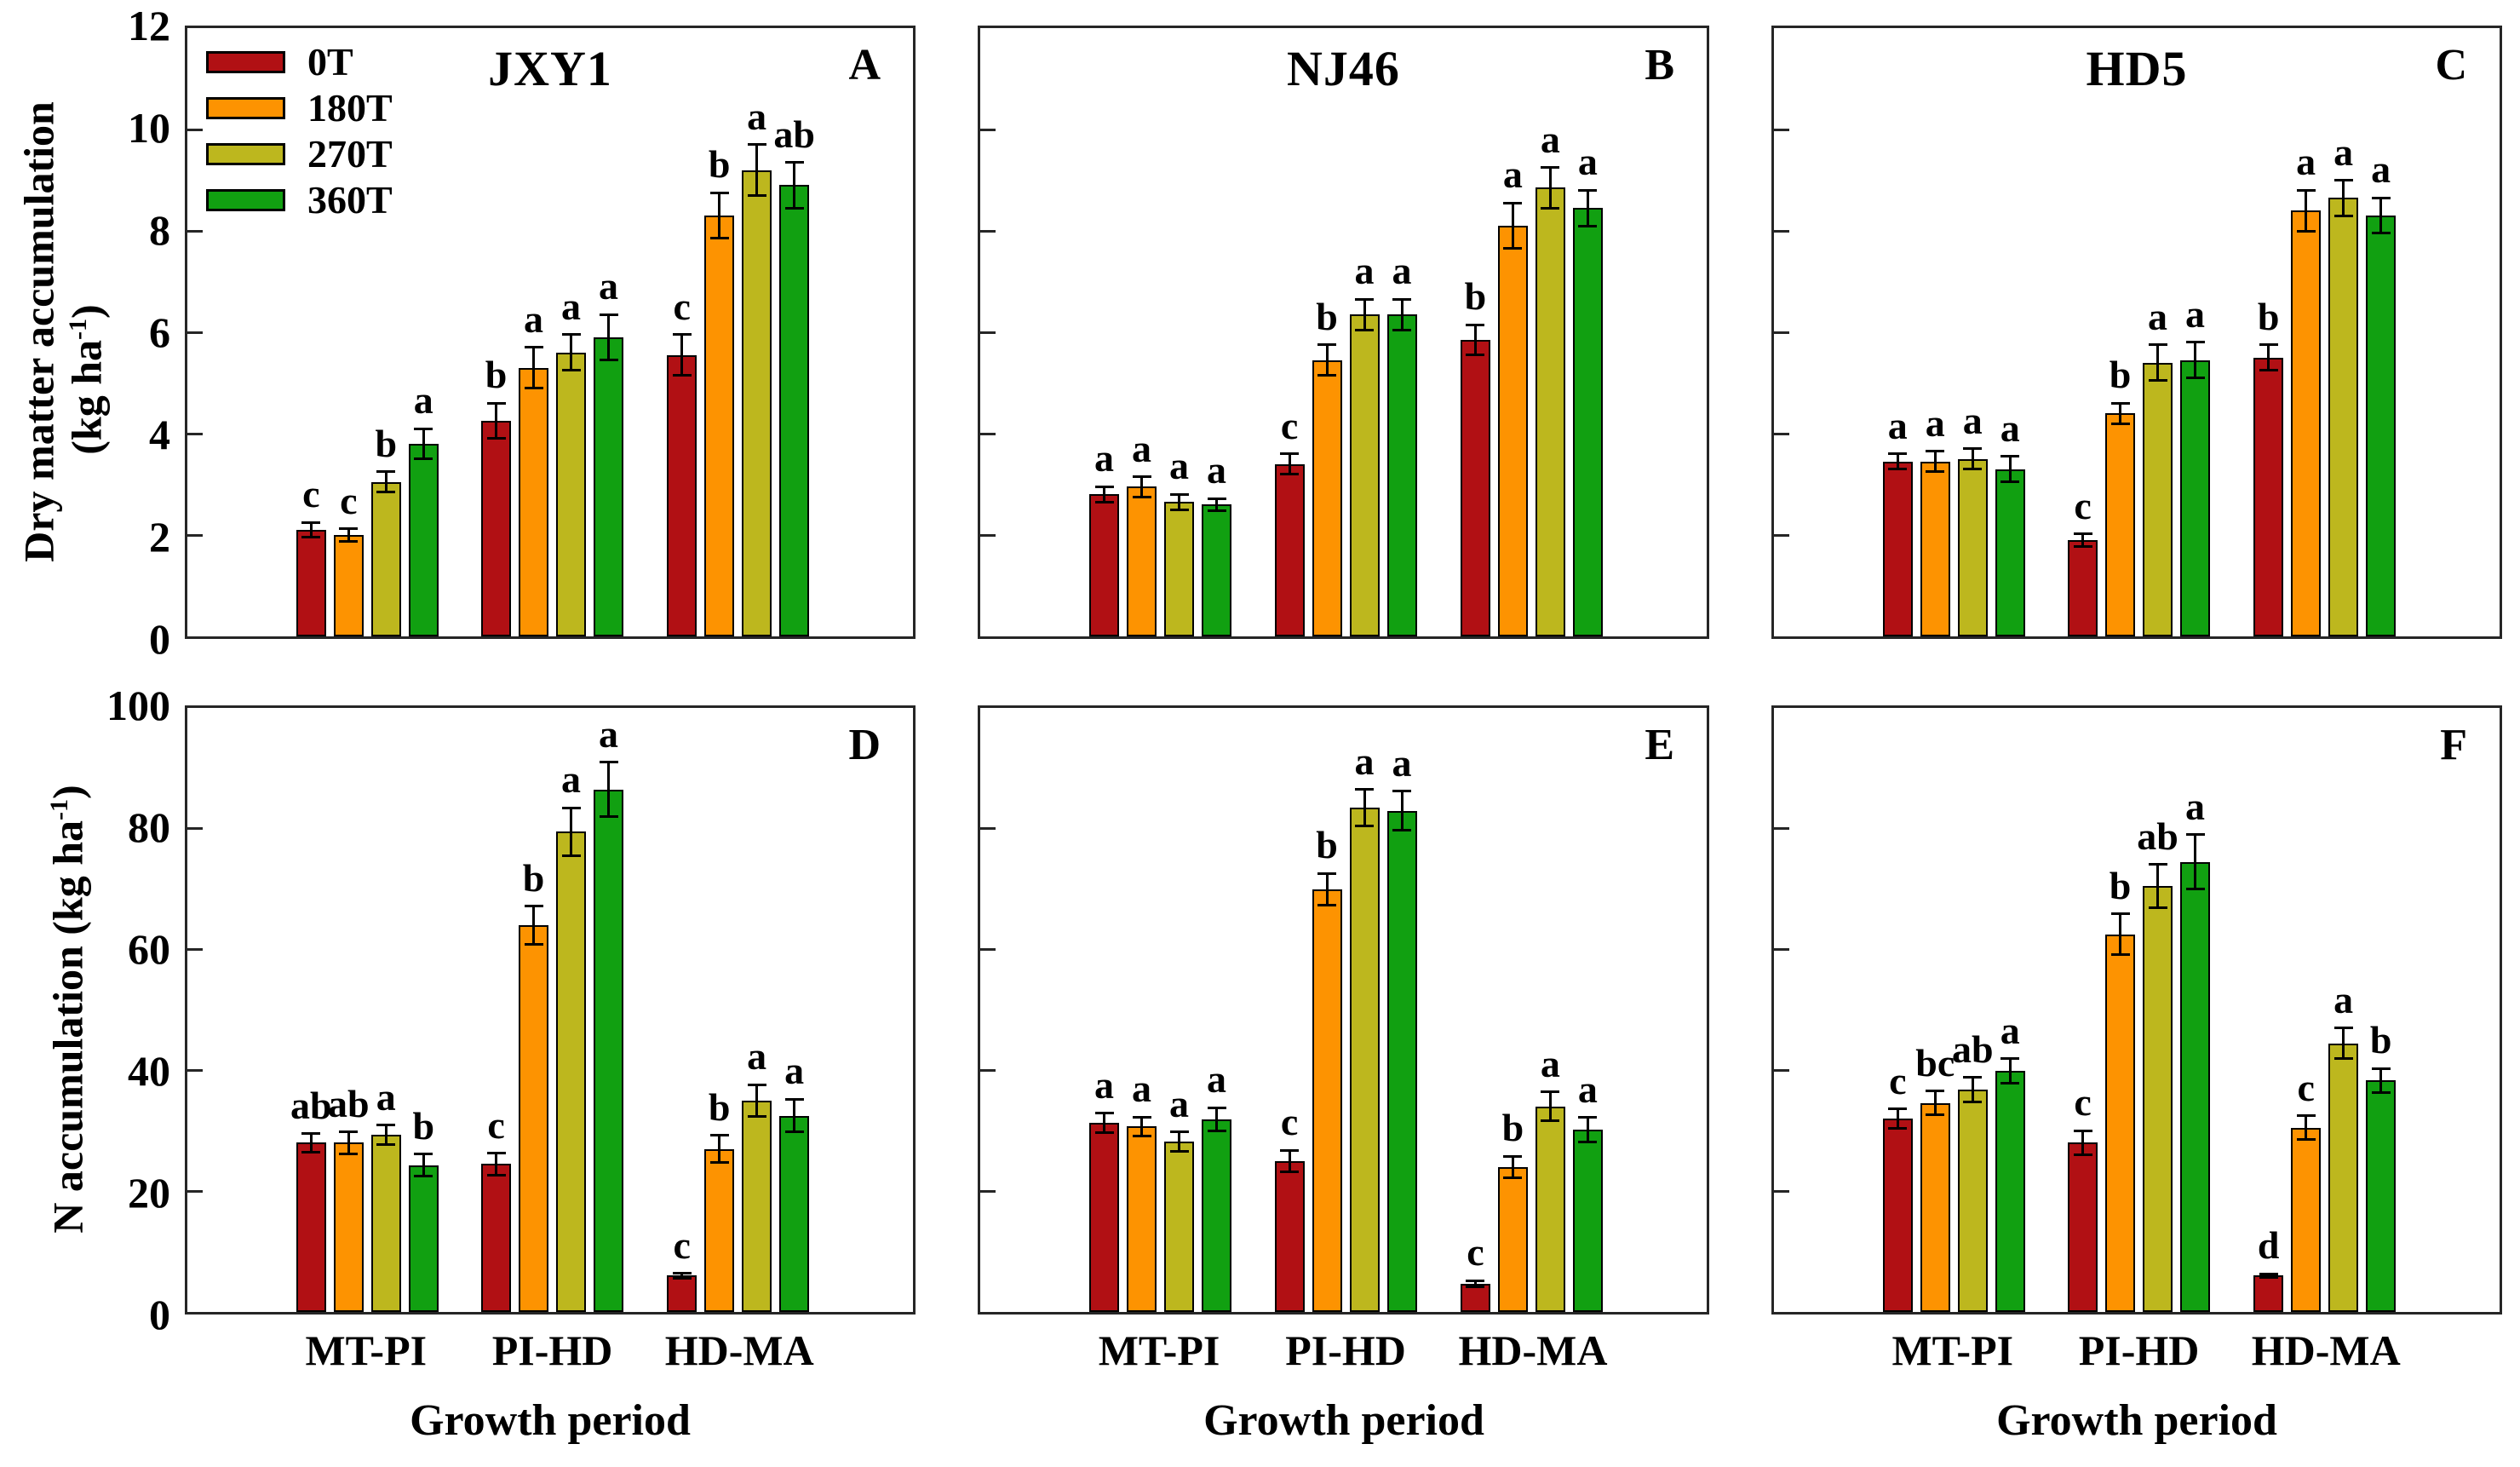 The width and height of the screenshot is (2520, 1467). What do you see at coordinates (572, 1071) in the screenshot?
I see `bar-270T-PI-HD` at bounding box center [572, 1071].